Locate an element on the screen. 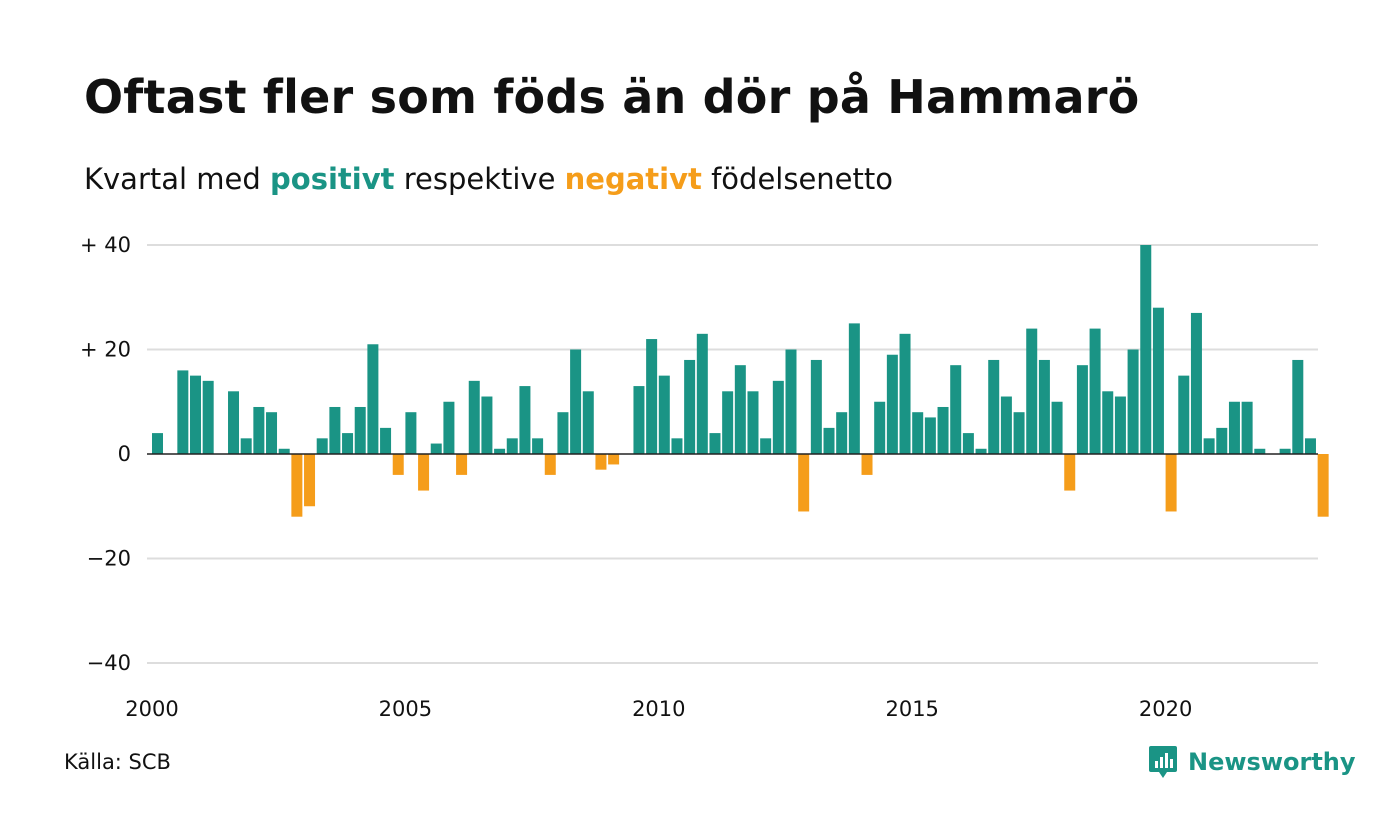 This screenshot has height=840, width=1400. subtitle-suffix: födelsenetto is located at coordinates (797, 179).